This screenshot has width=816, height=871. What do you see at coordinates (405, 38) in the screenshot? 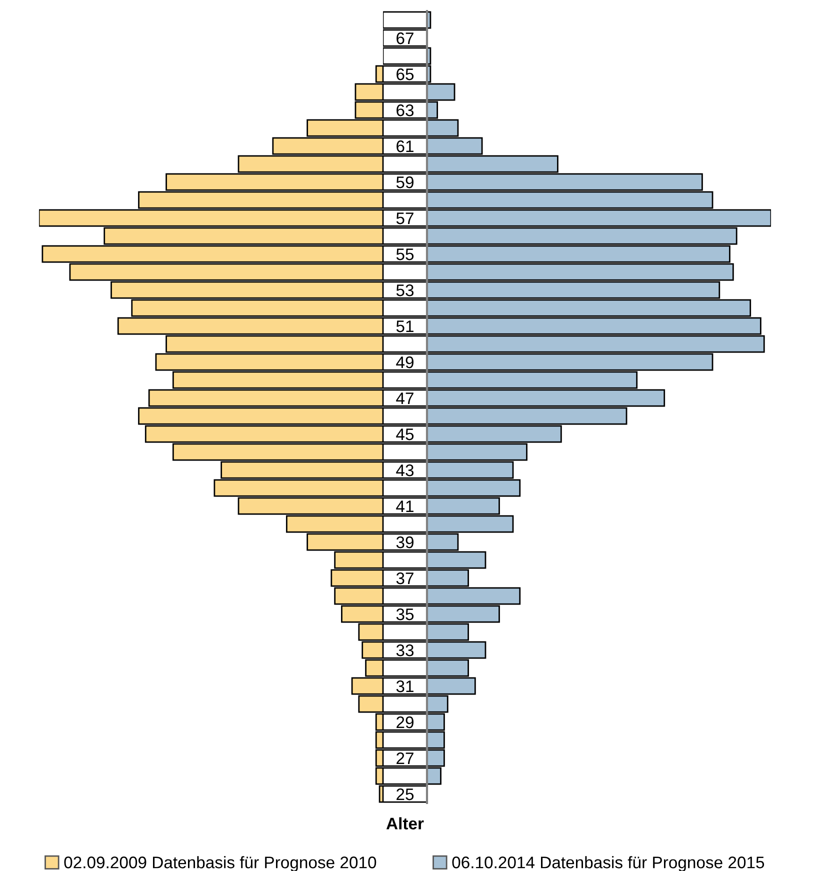
I see `y-tick-label: 67` at bounding box center [405, 38].